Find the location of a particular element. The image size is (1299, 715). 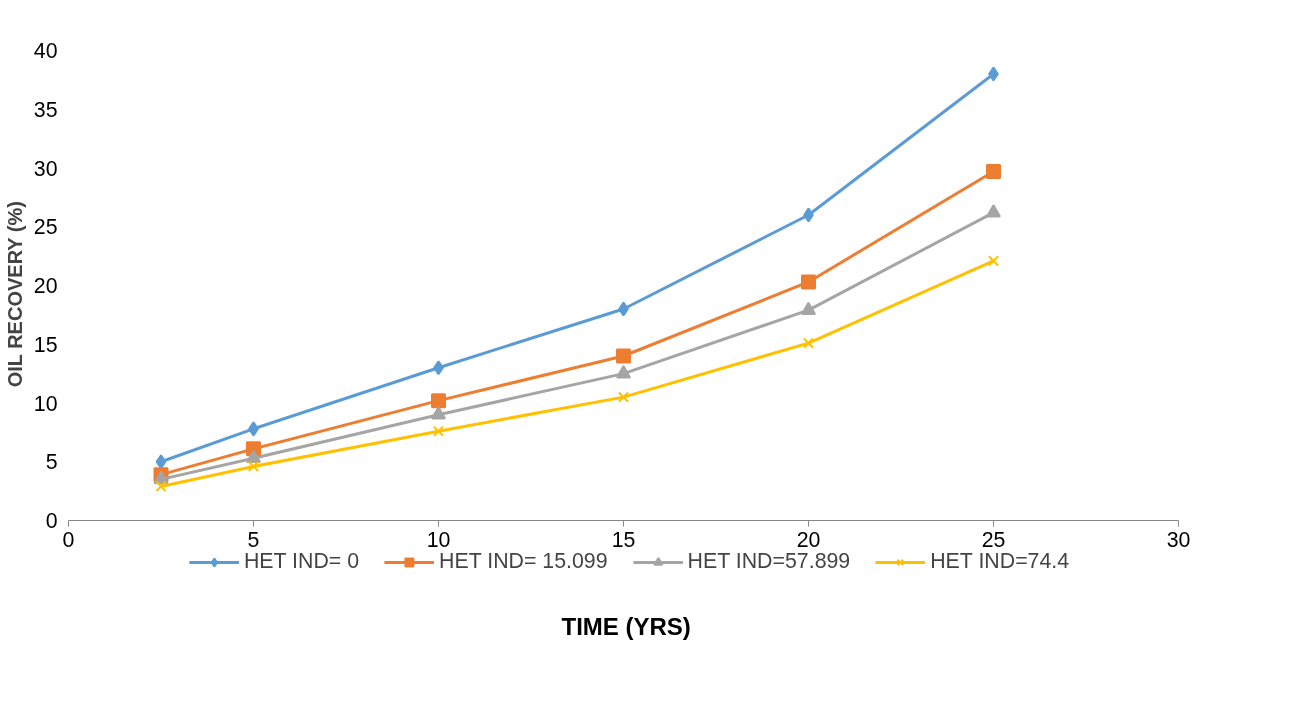

y-axis-title: OIL RECOVERY (%) is located at coordinates (14, 294).